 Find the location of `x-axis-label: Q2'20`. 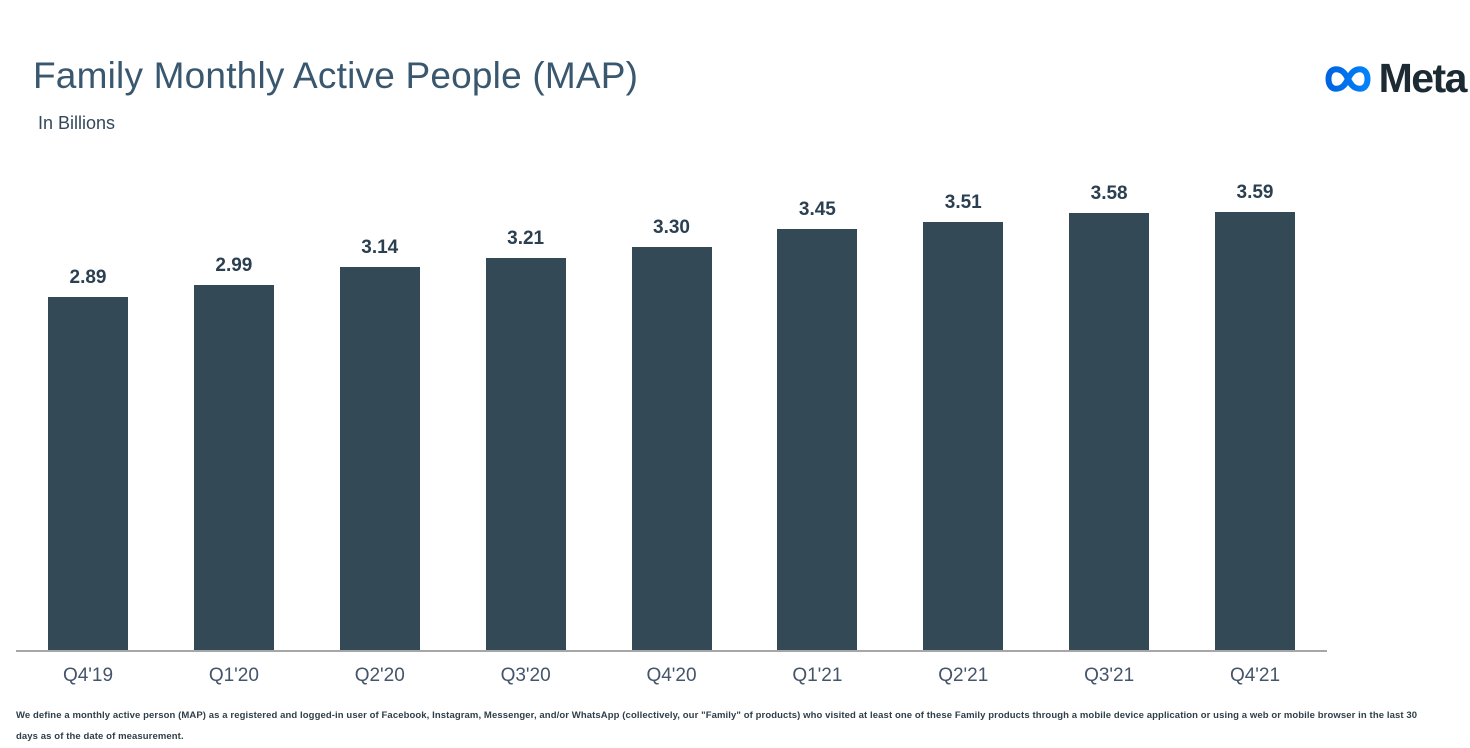

x-axis-label: Q2'20 is located at coordinates (379, 675).